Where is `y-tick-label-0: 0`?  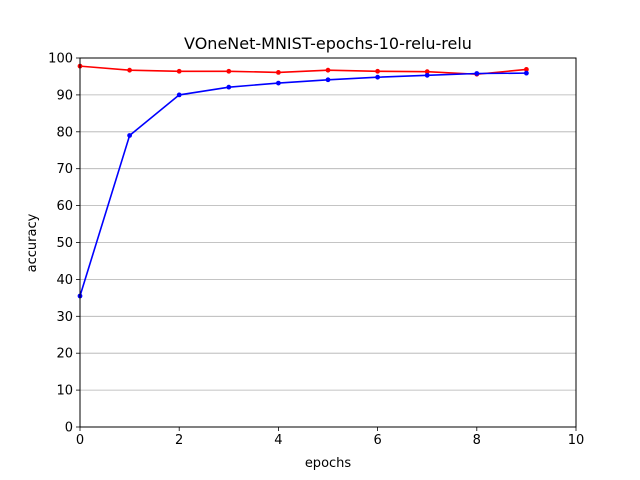
y-tick-label-0: 0 is located at coordinates (69, 428).